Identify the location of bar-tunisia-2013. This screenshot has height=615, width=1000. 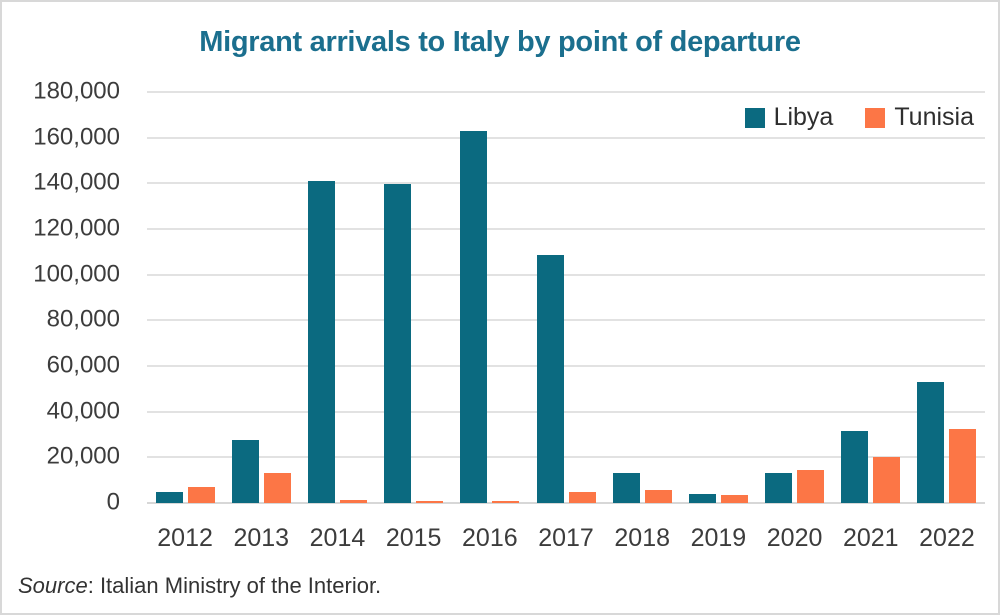
(277, 488).